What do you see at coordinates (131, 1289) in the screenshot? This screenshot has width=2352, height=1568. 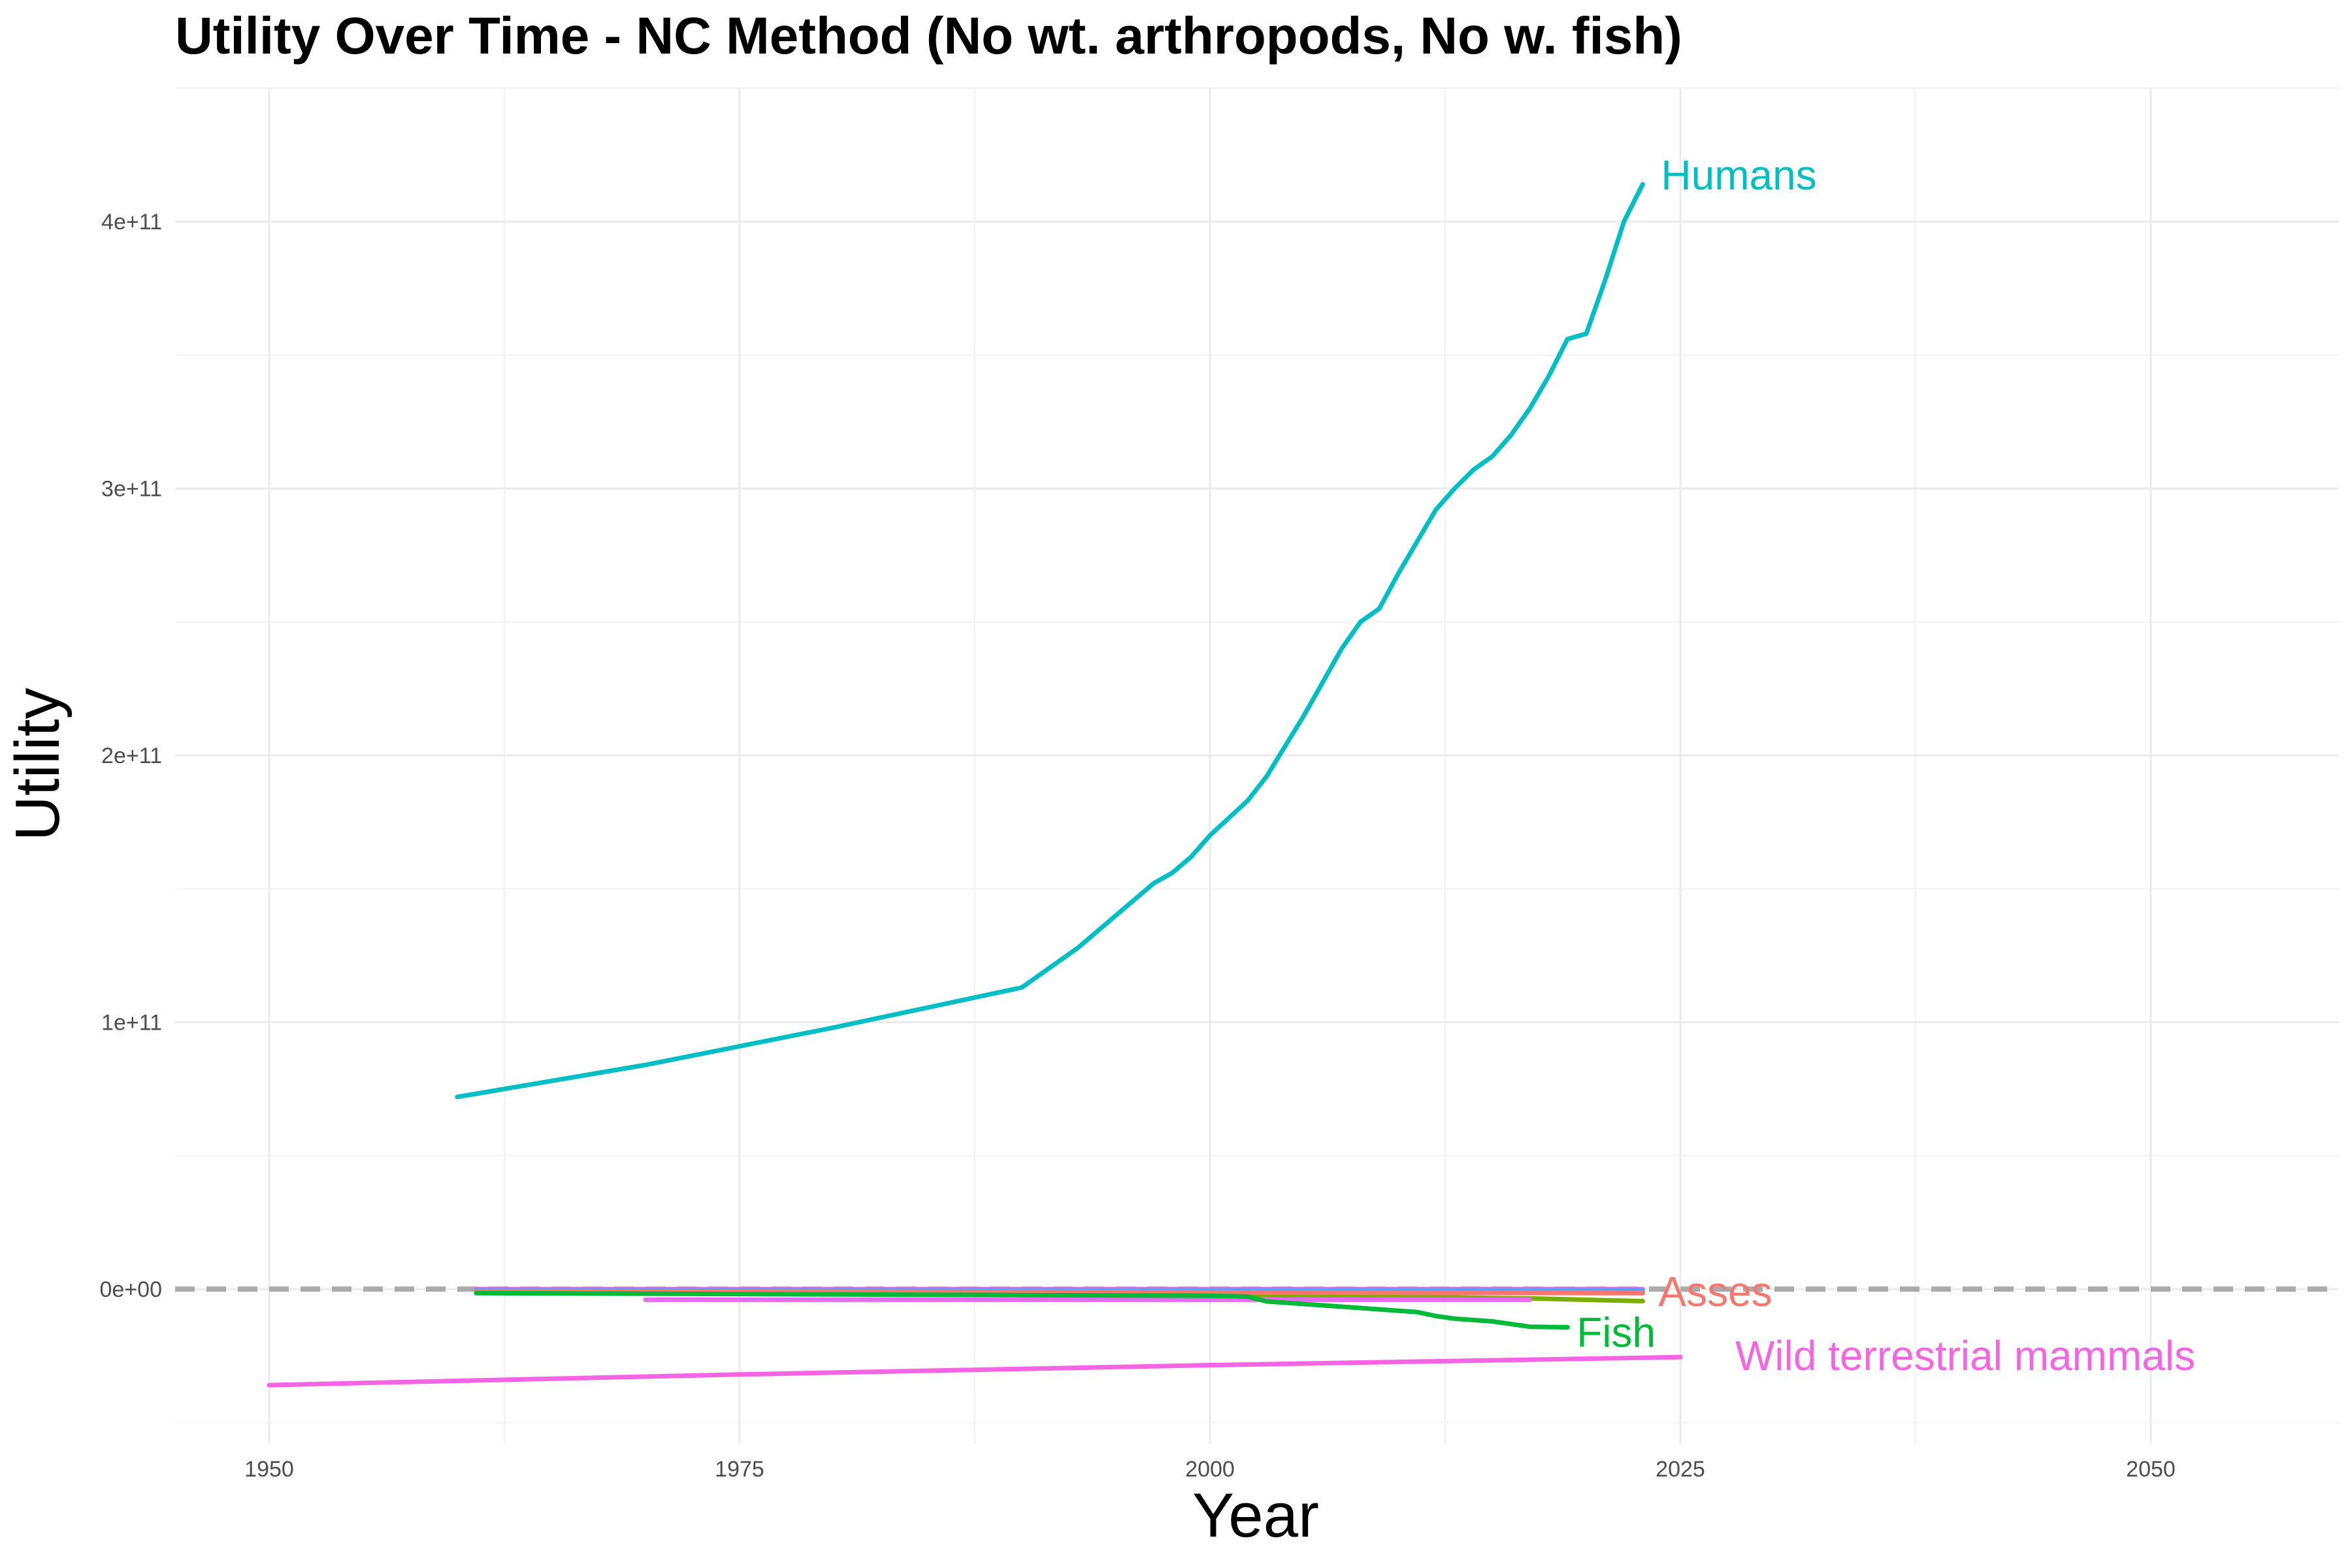 I see `y-tick-label: 0e+00` at bounding box center [131, 1289].